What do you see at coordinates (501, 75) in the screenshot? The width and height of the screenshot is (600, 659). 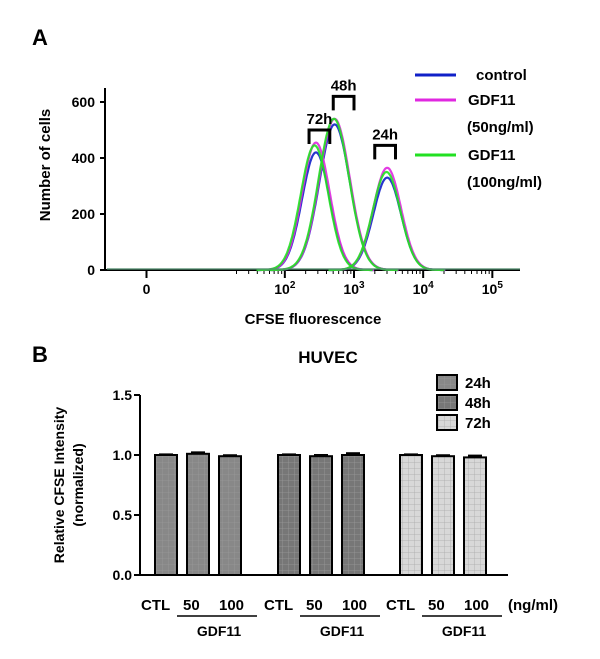 I see `legend-label: control` at bounding box center [501, 75].